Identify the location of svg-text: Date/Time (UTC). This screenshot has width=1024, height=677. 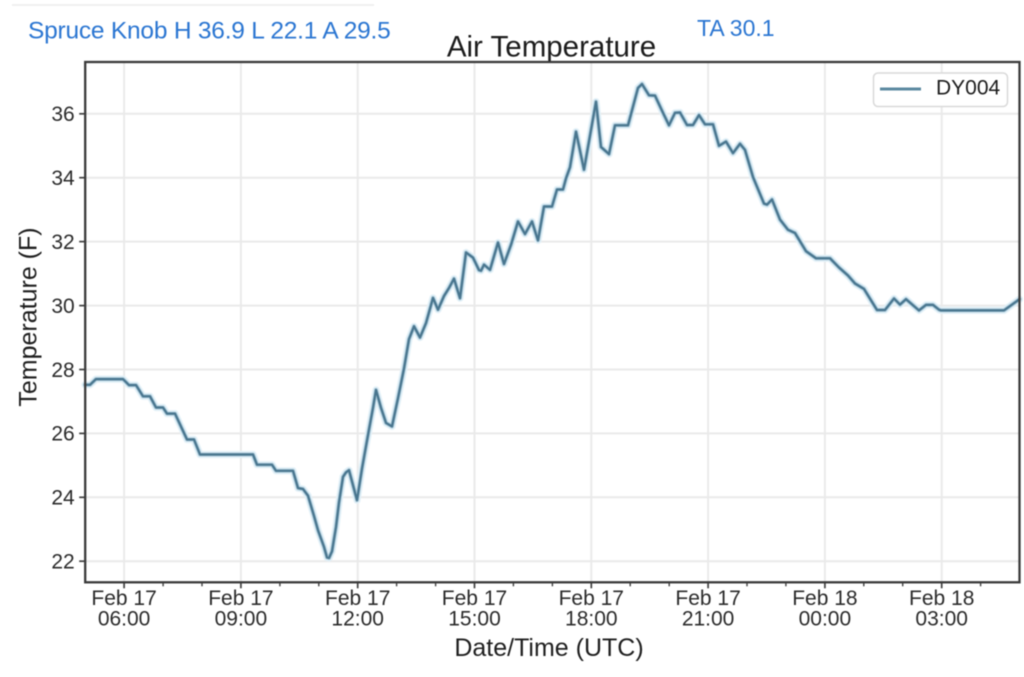
(548, 648).